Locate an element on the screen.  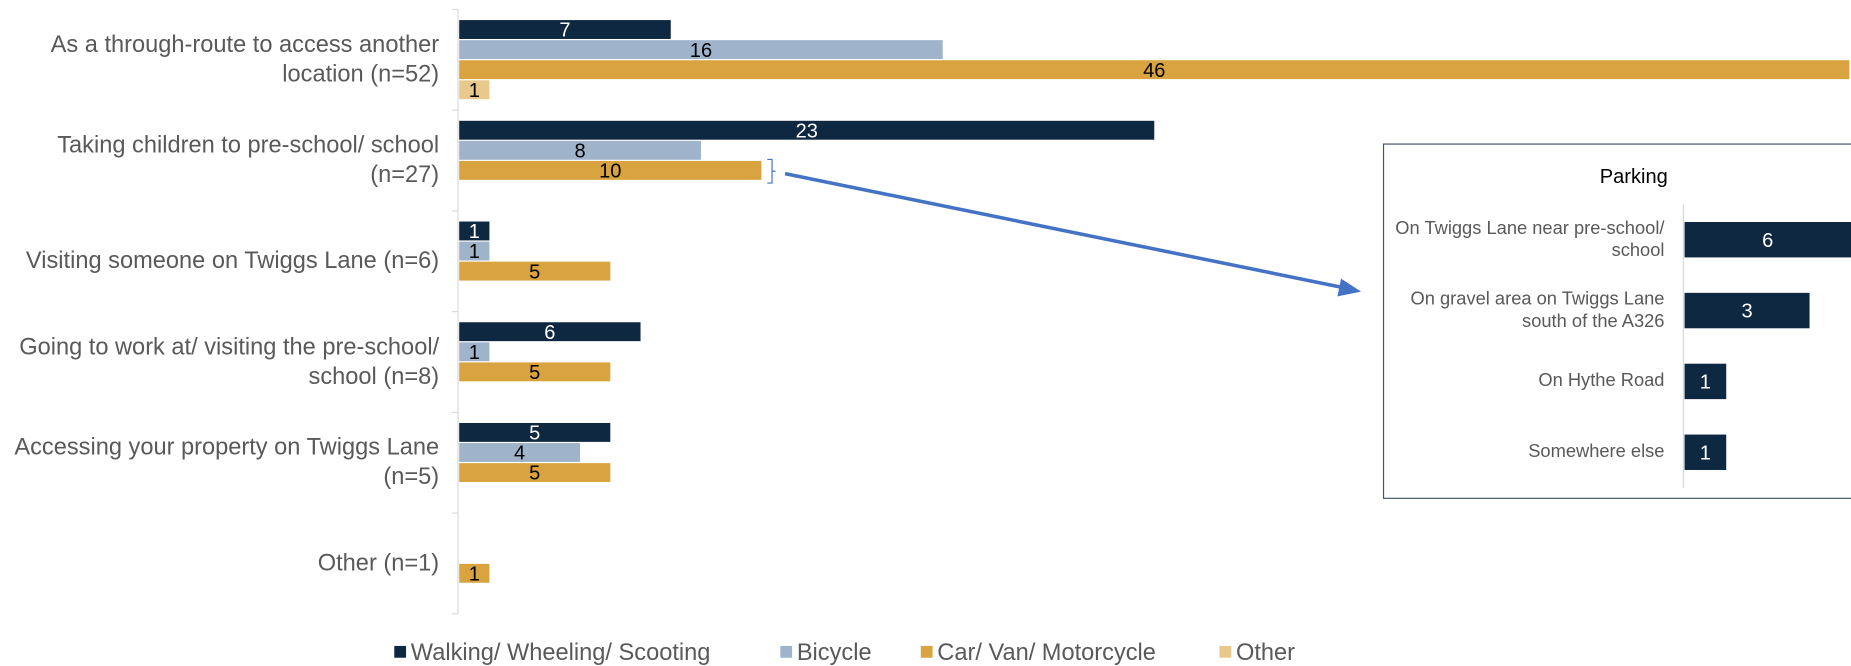
data-label: 23 is located at coordinates (807, 131).